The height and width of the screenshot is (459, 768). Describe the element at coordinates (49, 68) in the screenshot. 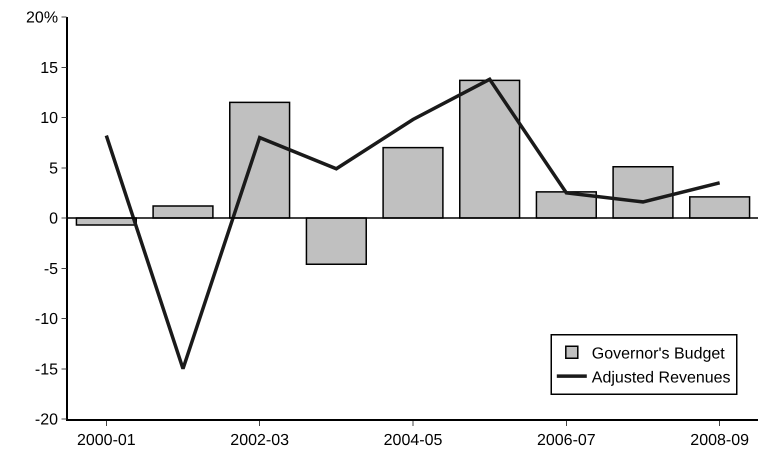

I see `y-tick-label: 15` at that location.